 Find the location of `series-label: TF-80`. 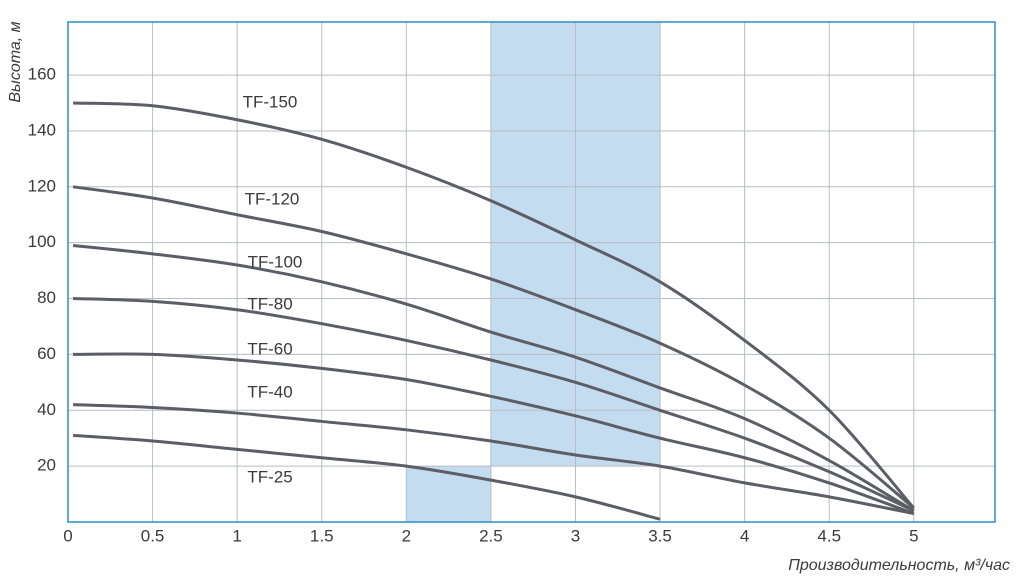

series-label: TF-80 is located at coordinates (269, 303).